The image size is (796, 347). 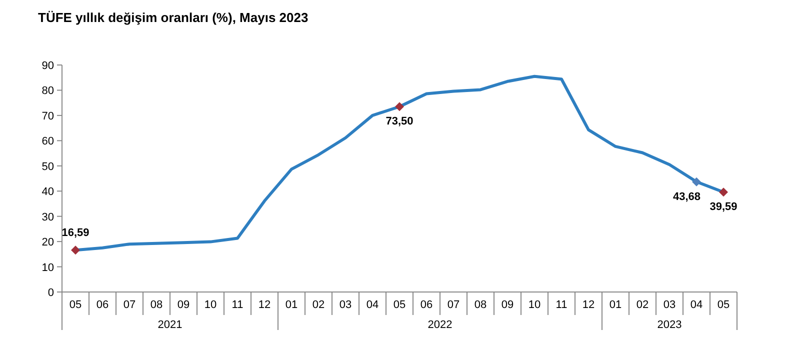 What do you see at coordinates (48, 242) in the screenshot?
I see `y-tick-label: 20` at bounding box center [48, 242].